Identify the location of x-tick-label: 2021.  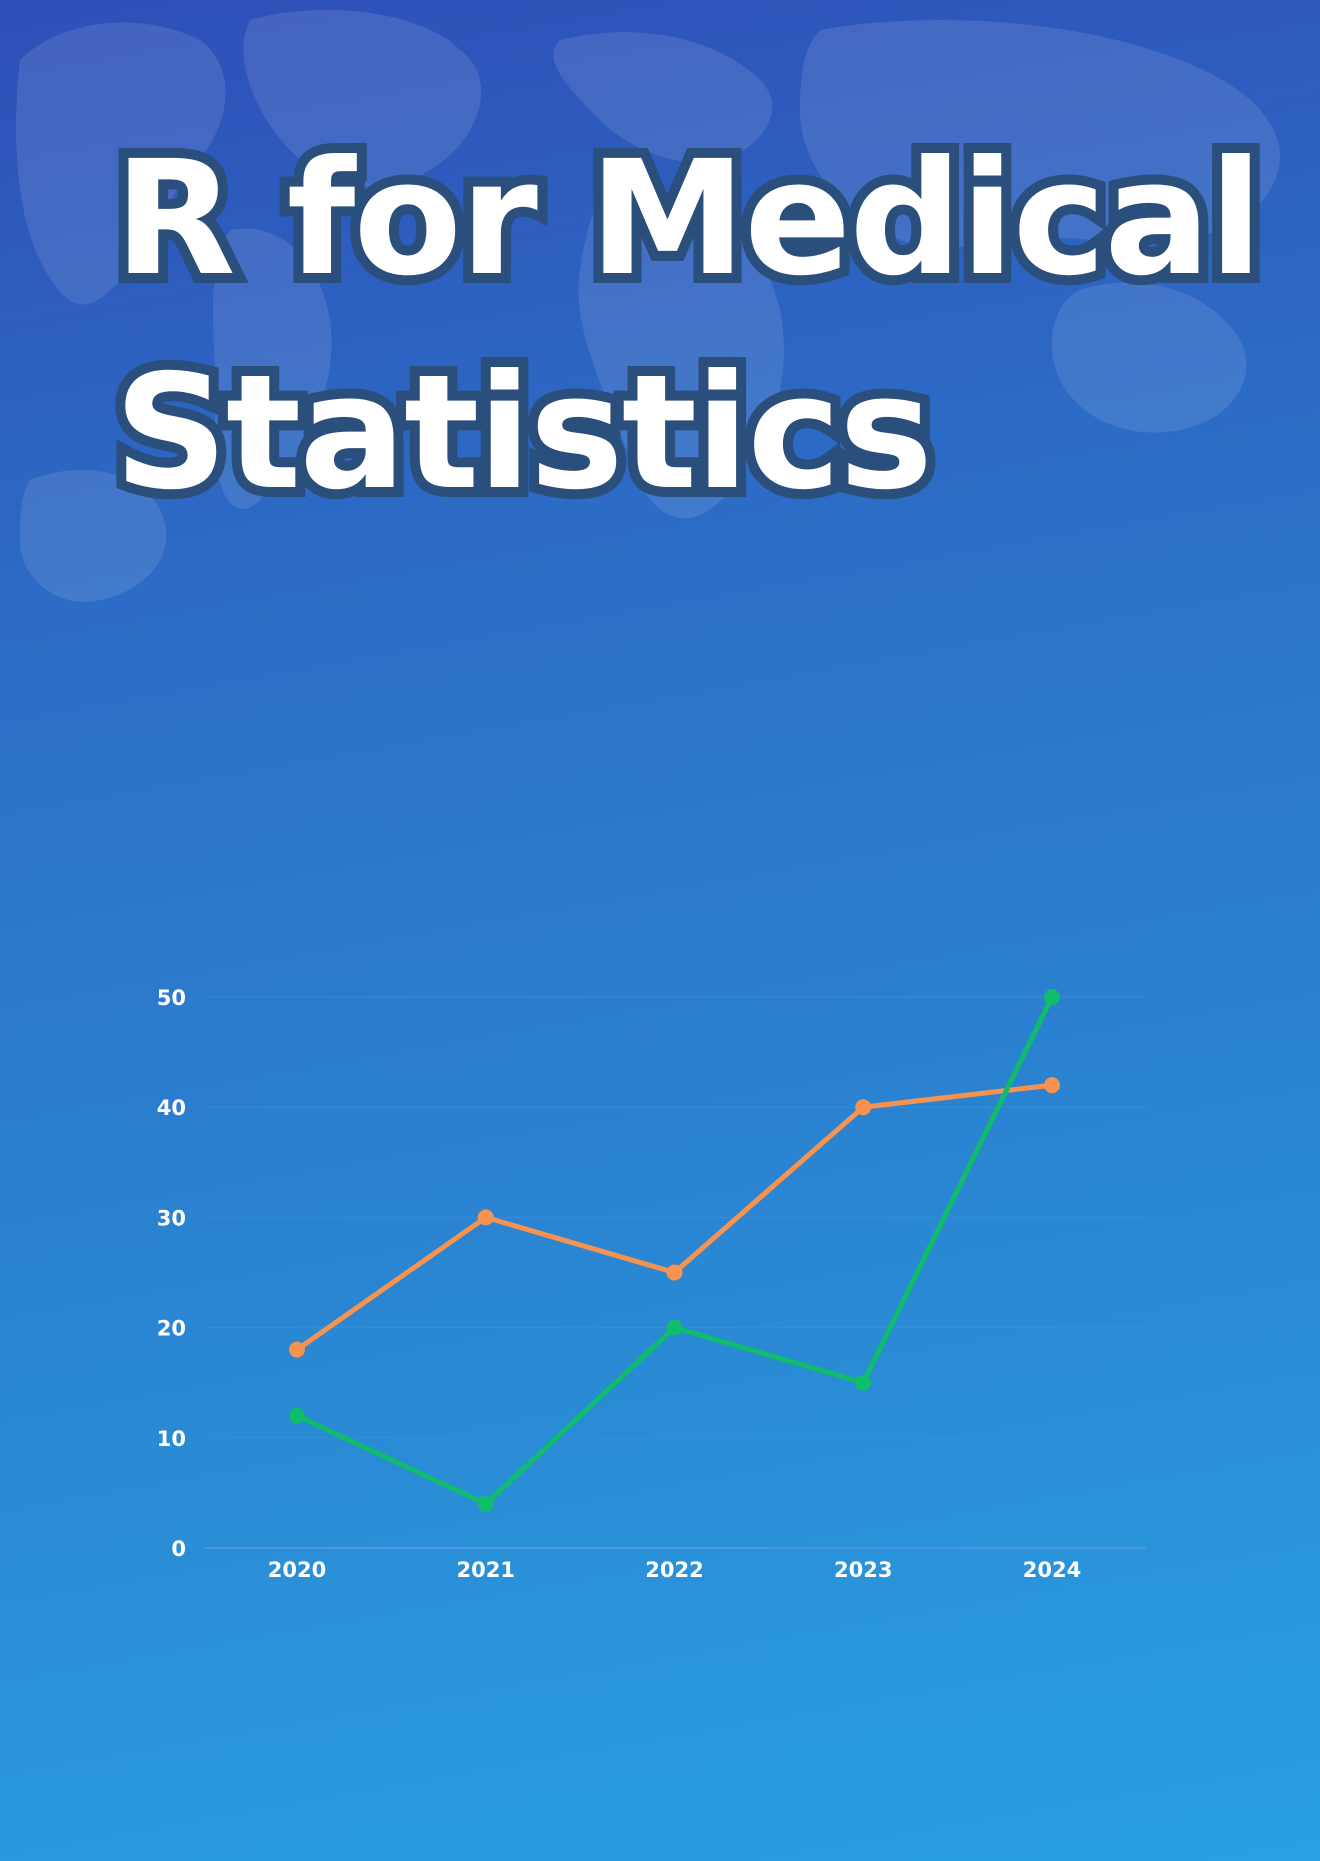
(486, 1570).